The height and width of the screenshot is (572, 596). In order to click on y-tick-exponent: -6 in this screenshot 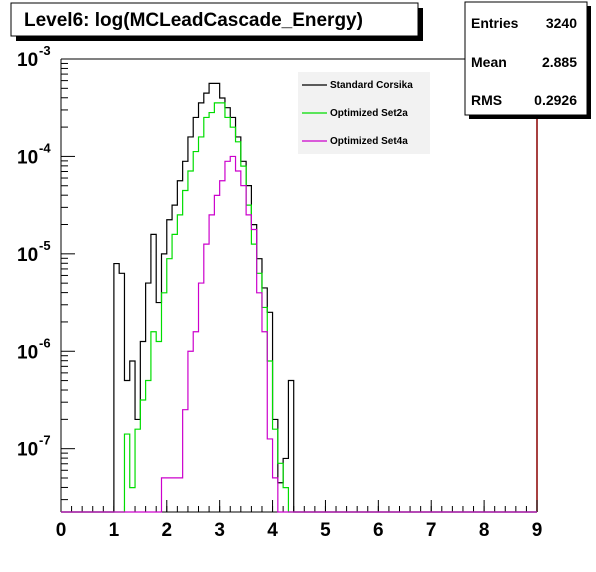, I will do `click(45, 342)`.